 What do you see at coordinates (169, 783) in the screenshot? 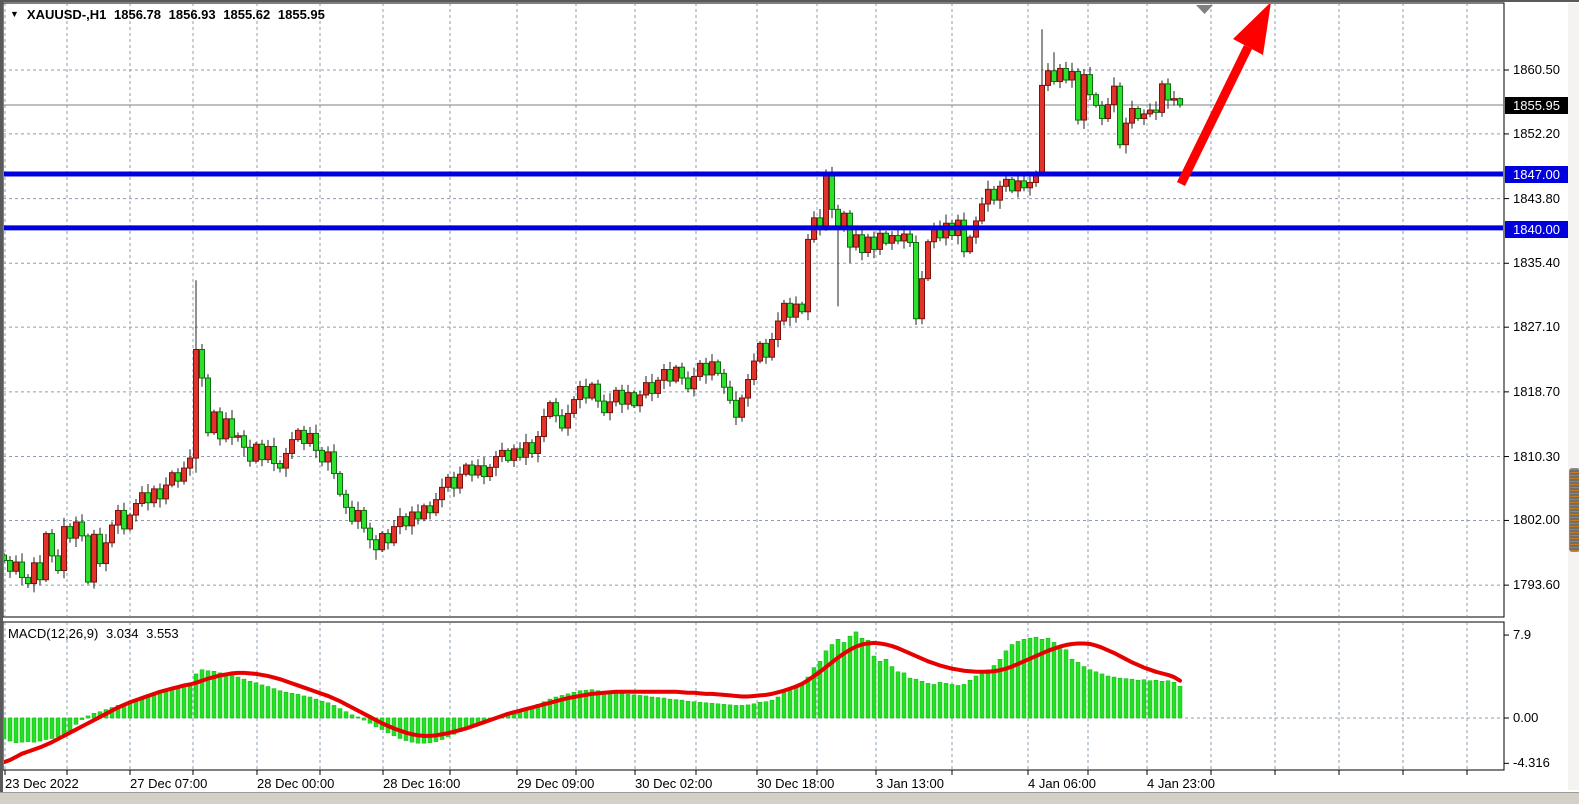
I see `time-axis-label: 27 Dec 07:00` at bounding box center [169, 783].